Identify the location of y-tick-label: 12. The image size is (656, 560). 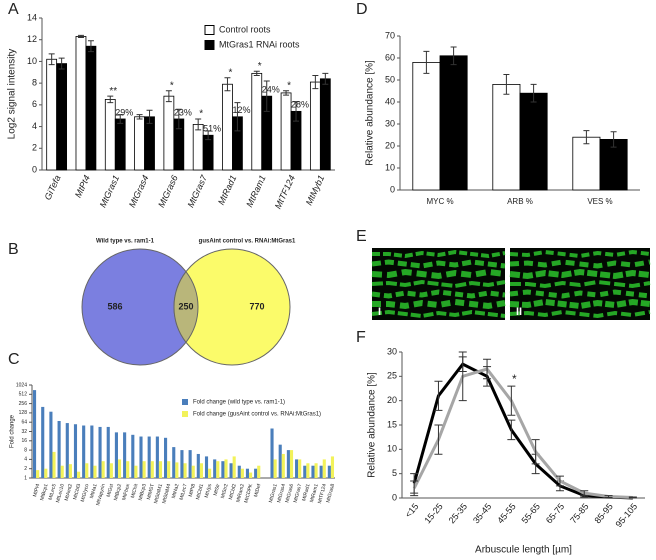
(32, 39).